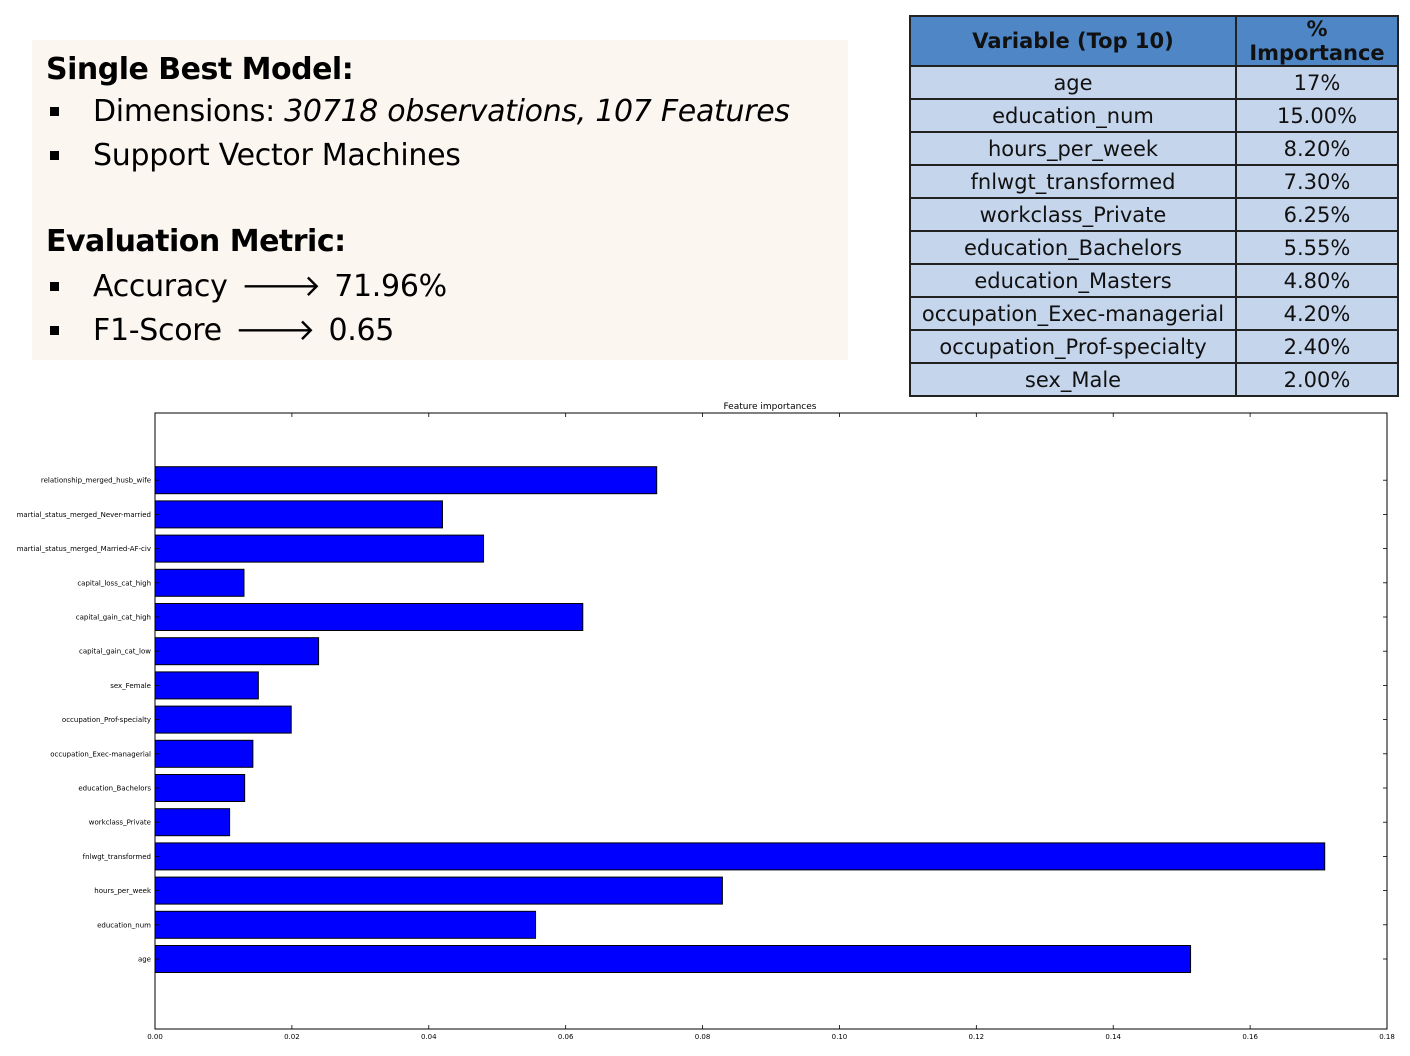 The width and height of the screenshot is (1410, 1056). I want to click on bar-fnlwgt_transformed, so click(740, 856).